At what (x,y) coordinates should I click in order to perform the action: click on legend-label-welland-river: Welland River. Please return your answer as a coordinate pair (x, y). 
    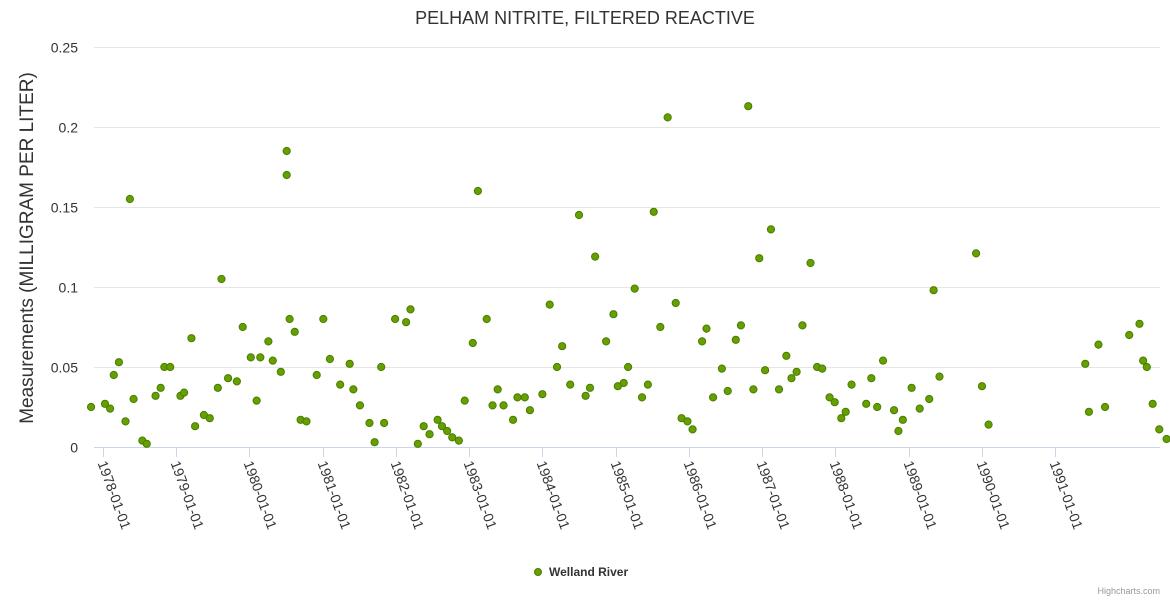
    Looking at the image, I should click on (588, 572).